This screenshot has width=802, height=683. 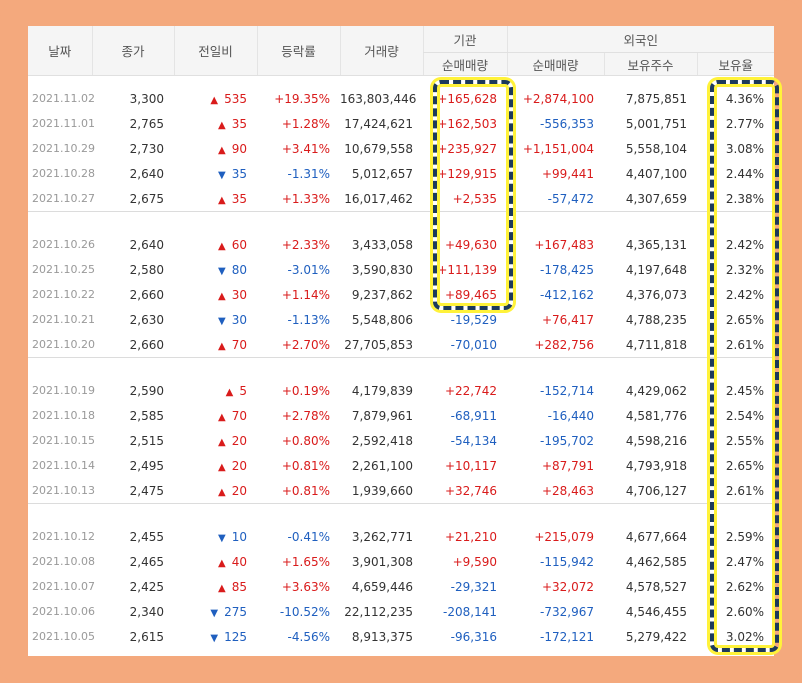 I want to click on cell-rate: +2.70%, so click(x=305, y=344).